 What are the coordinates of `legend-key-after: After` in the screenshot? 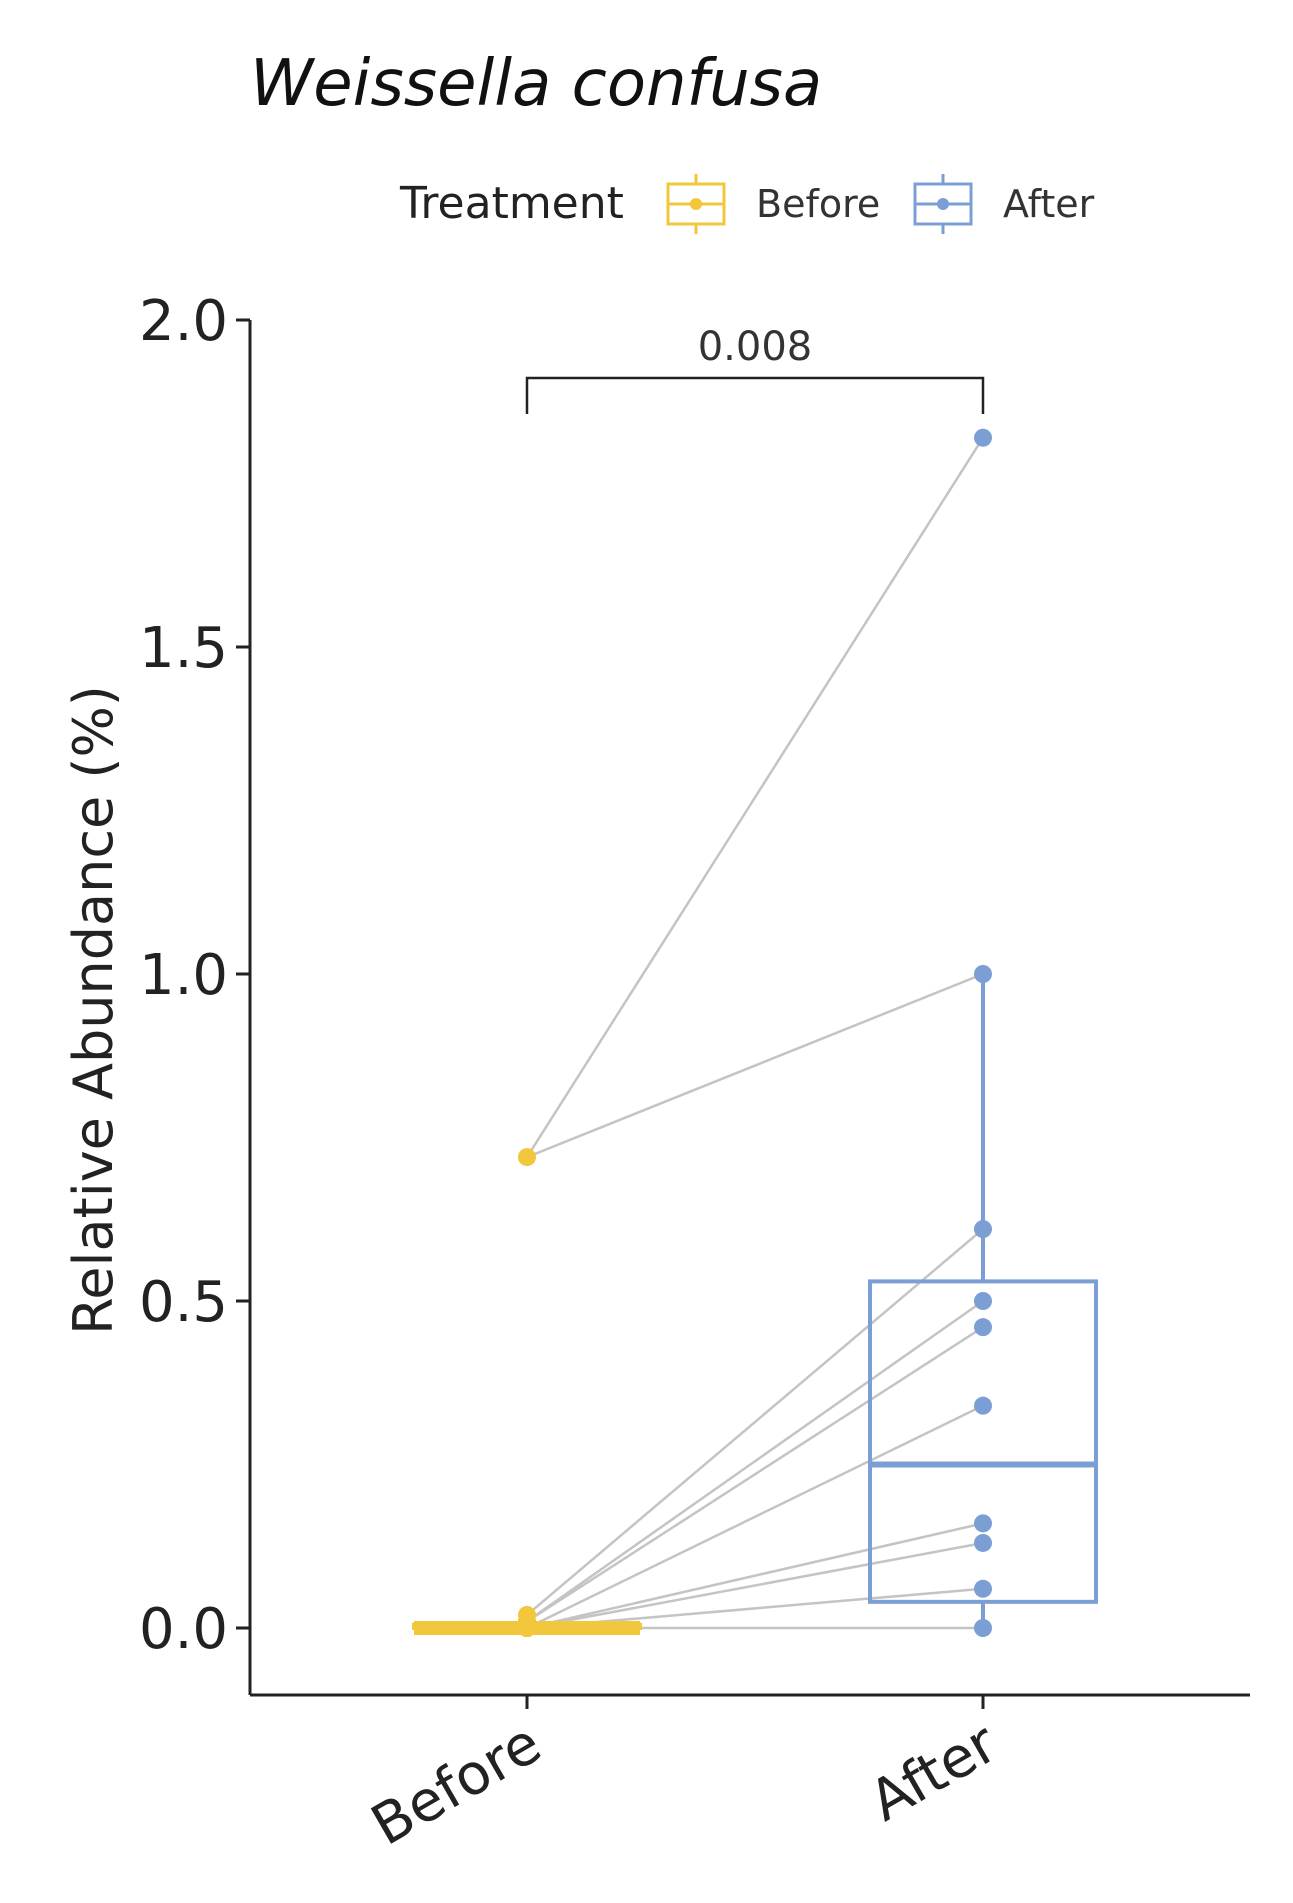 It's located at (1004, 204).